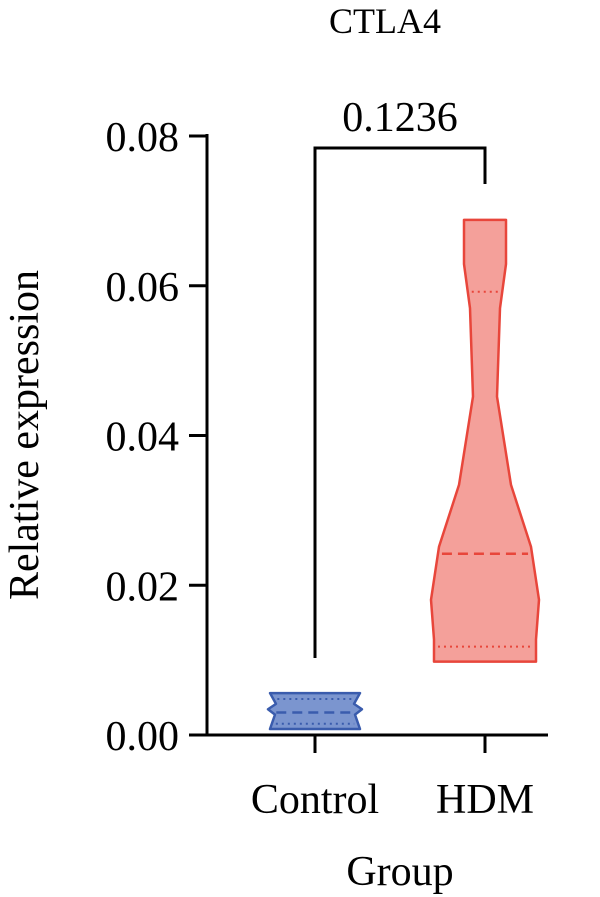  I want to click on x-tick-label: Control, so click(315, 800).